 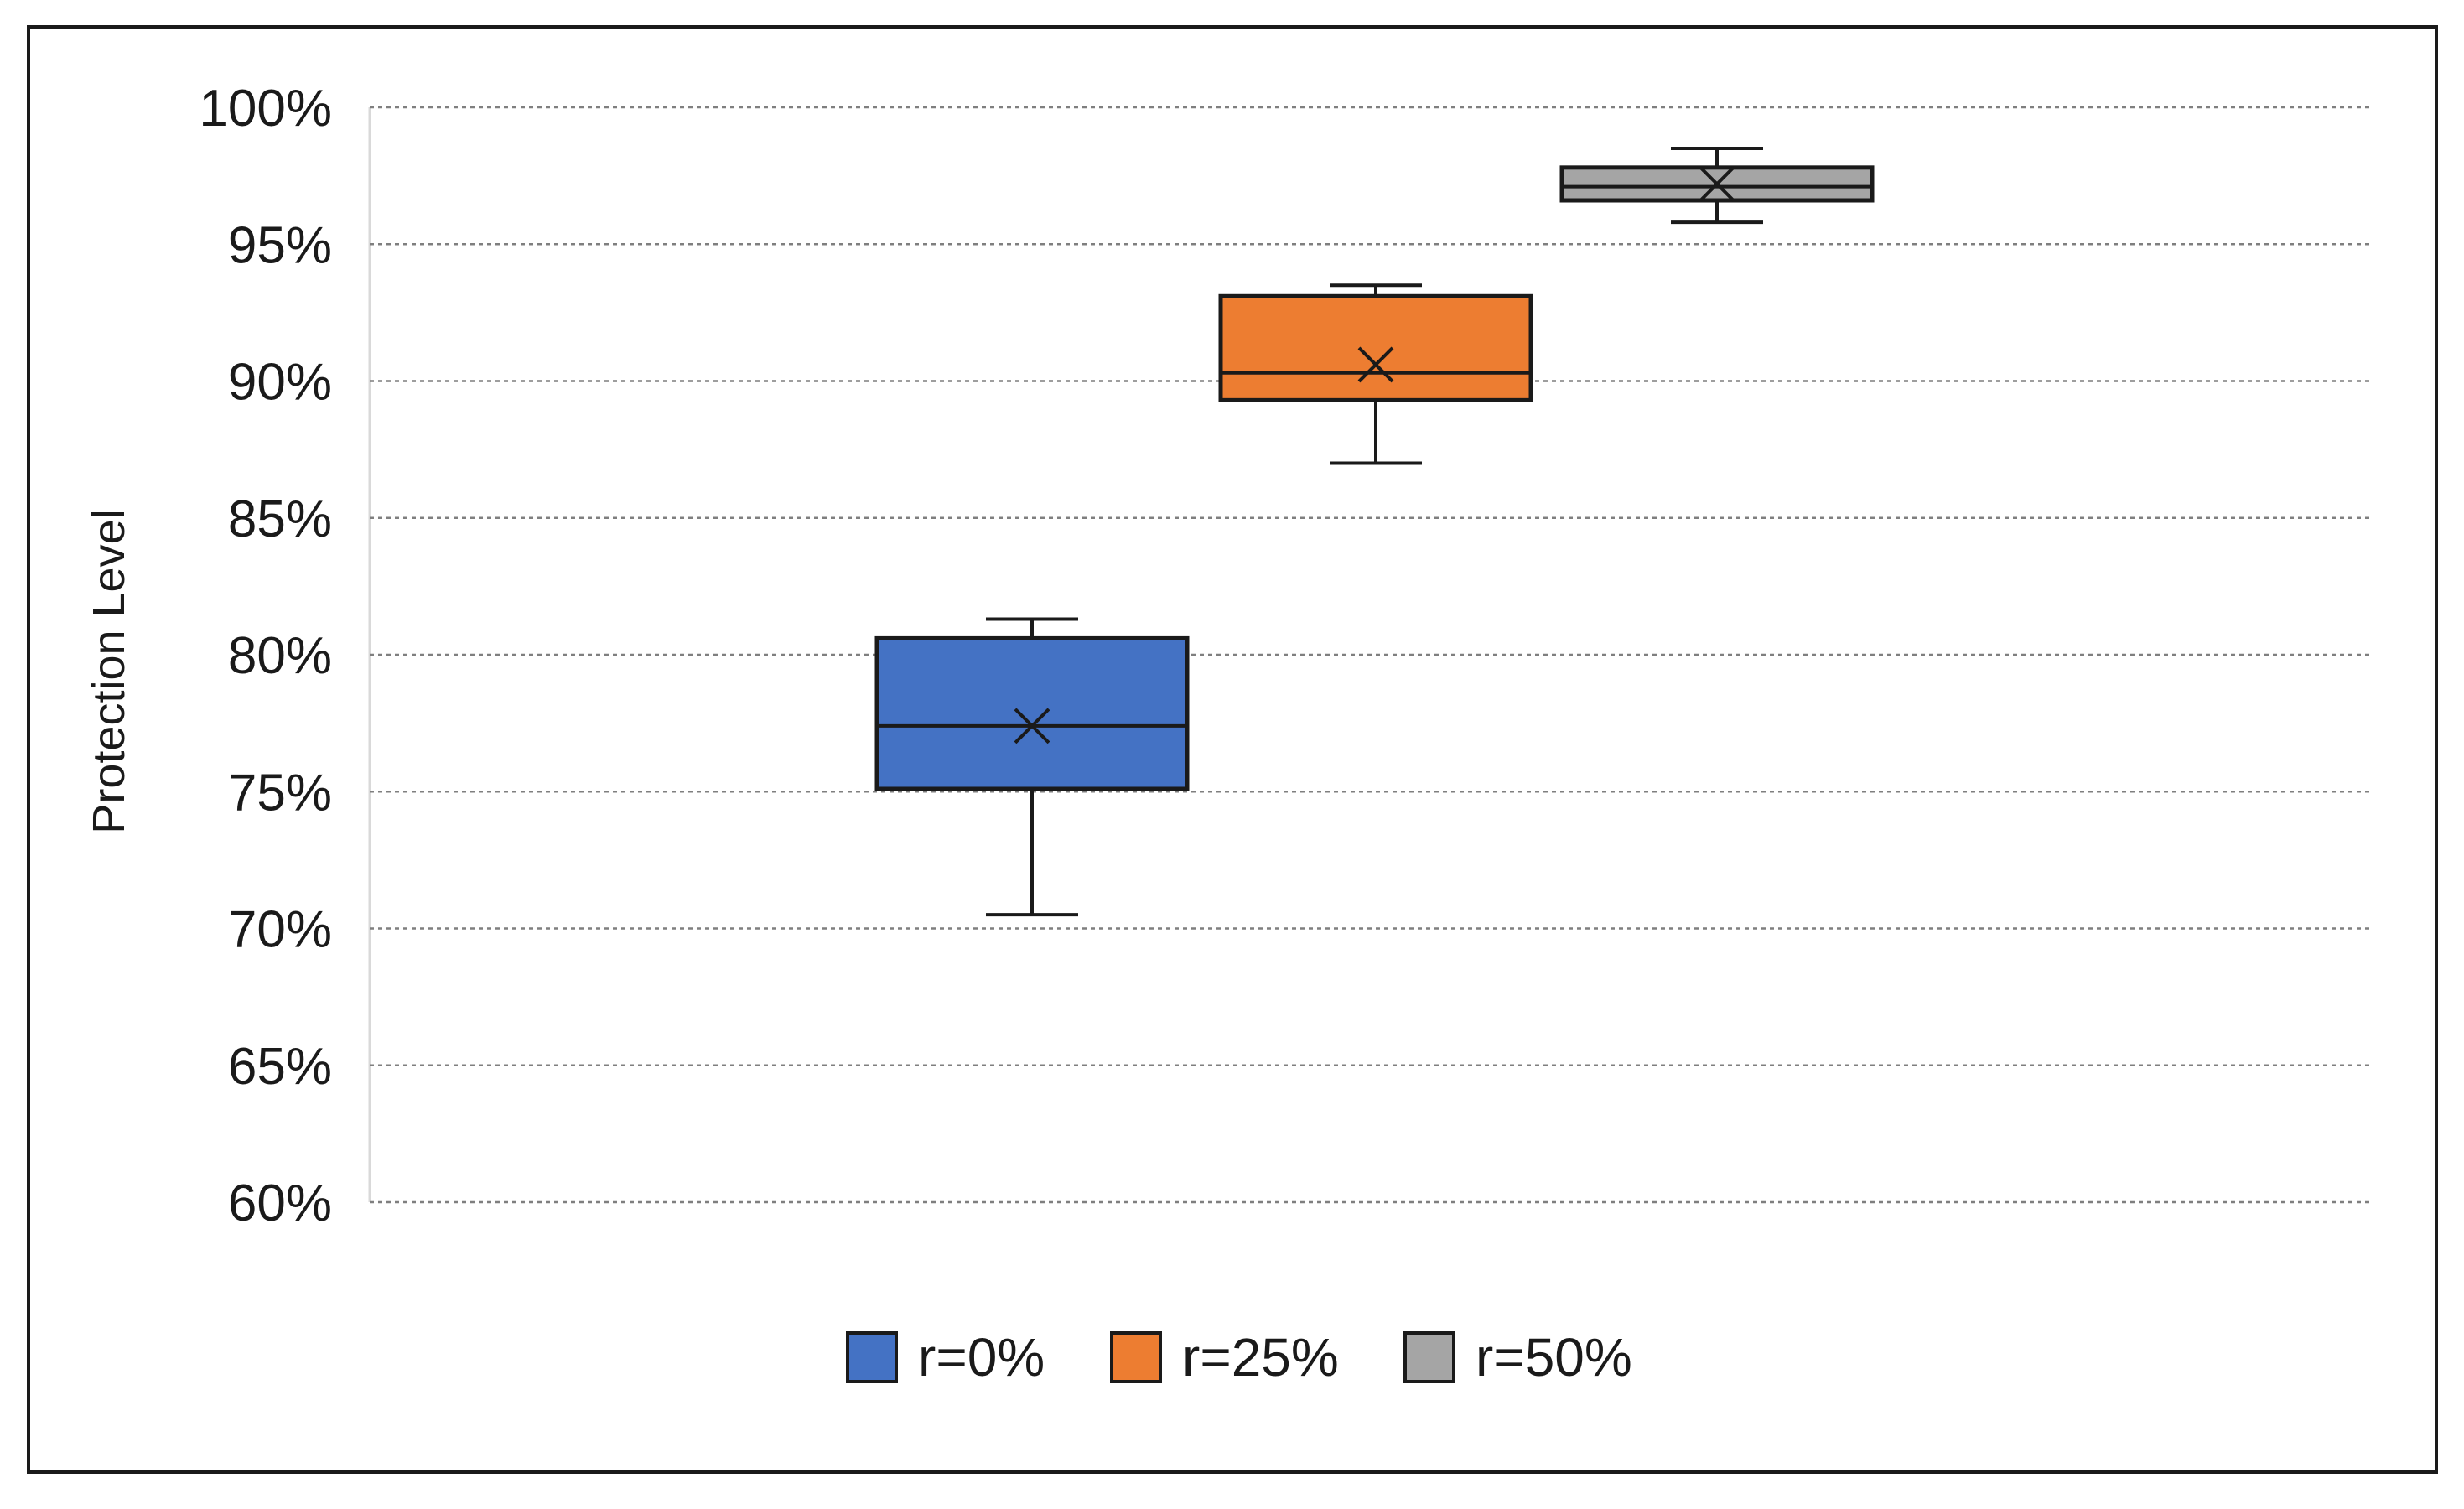 I want to click on legend-item: r=50%, so click(x=1518, y=1357).